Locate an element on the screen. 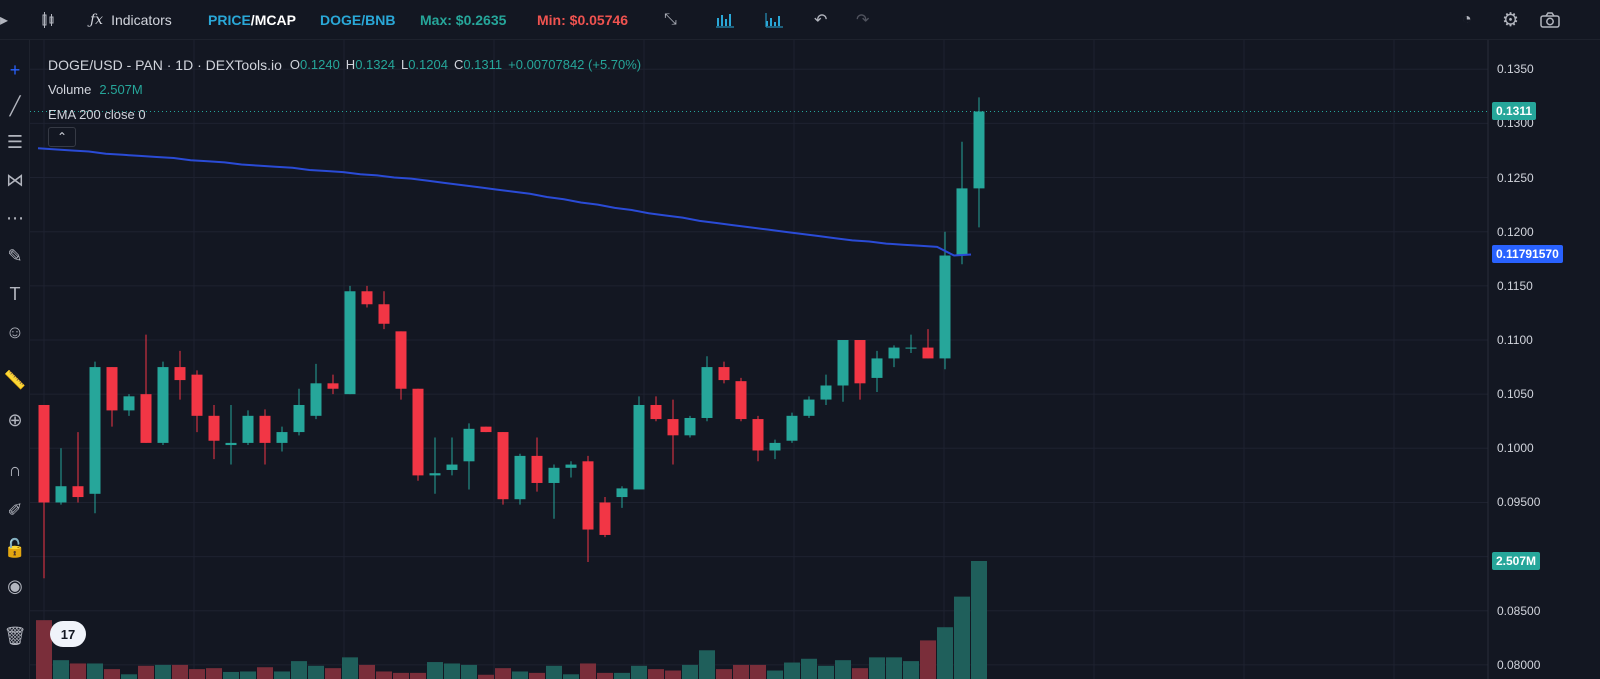 This screenshot has height=679, width=1600. eye-icon: ◉ is located at coordinates (15, 585).